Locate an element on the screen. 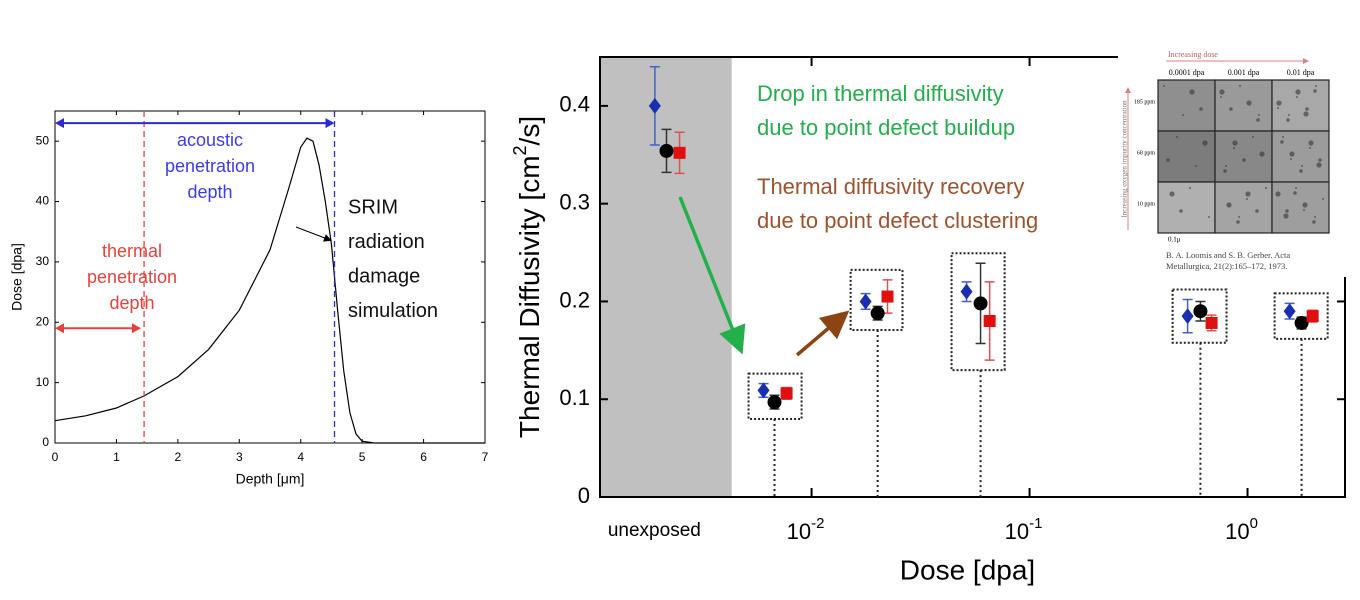 The height and width of the screenshot is (600, 1360). y-axis-label: Thermal Diffusivity [cm2/s] is located at coordinates (528, 277).